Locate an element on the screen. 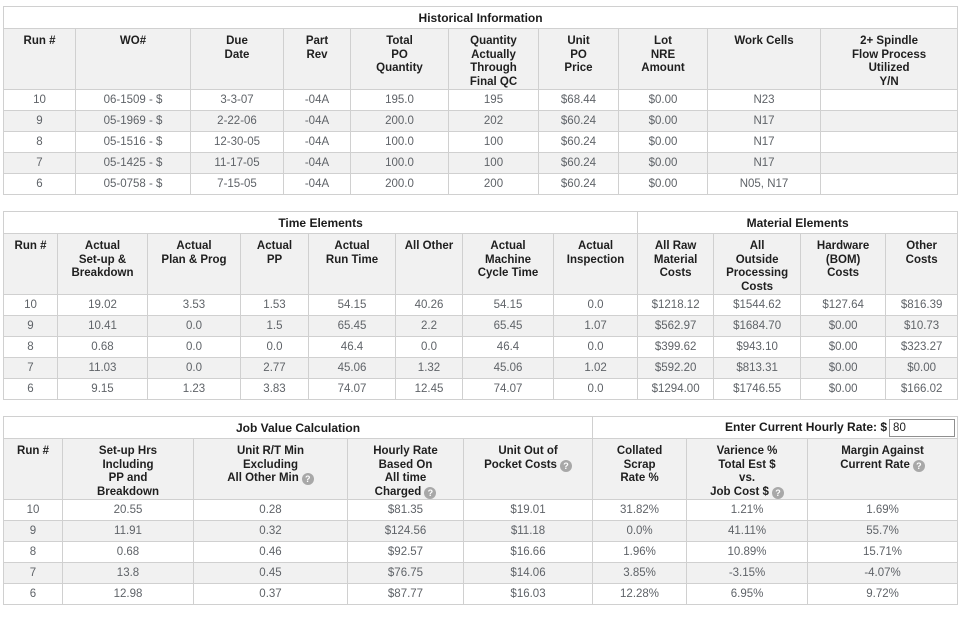 The image size is (960, 631). setup-cell: 19.02 is located at coordinates (102, 305).